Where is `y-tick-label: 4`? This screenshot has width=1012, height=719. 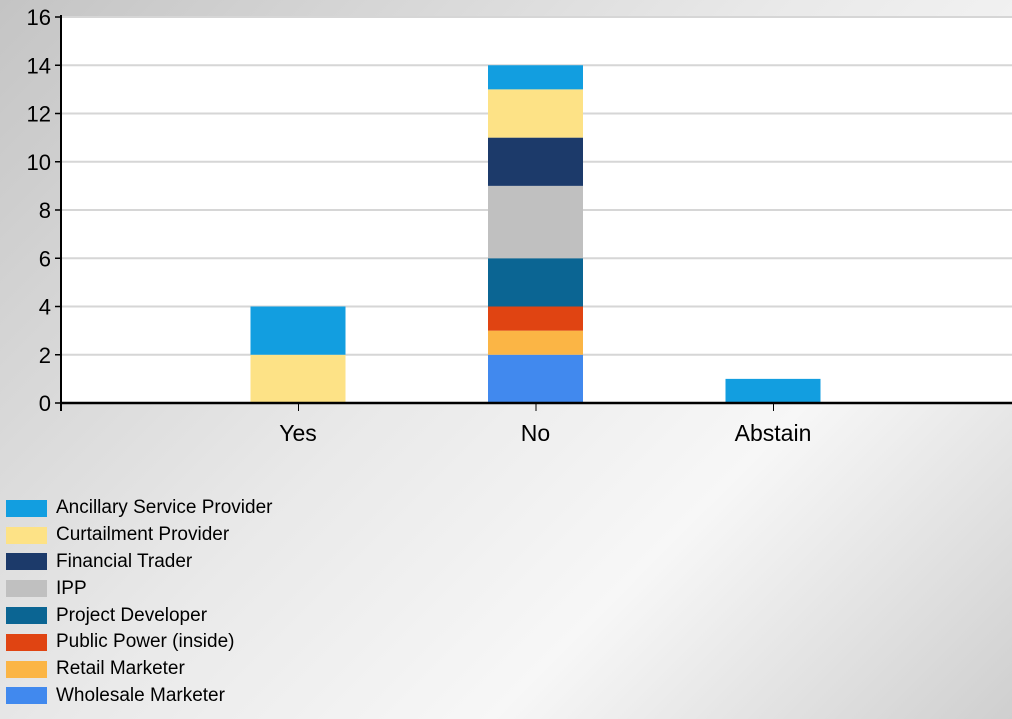 y-tick-label: 4 is located at coordinates (45, 307).